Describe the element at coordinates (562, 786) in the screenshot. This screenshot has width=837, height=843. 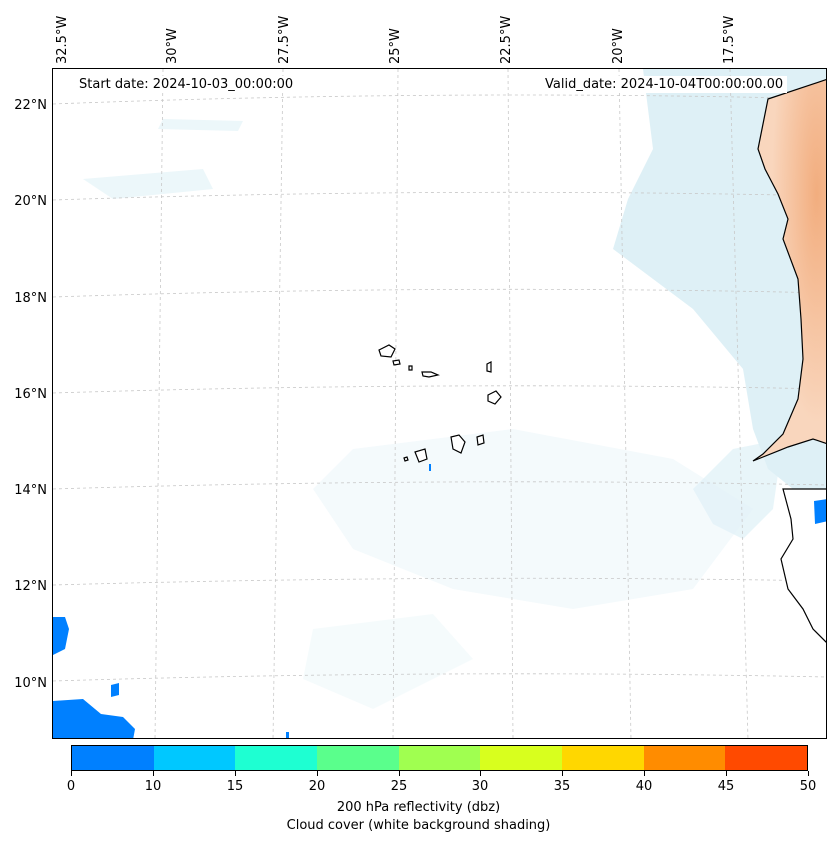
I see `colorbar-tick-label: 35` at that location.